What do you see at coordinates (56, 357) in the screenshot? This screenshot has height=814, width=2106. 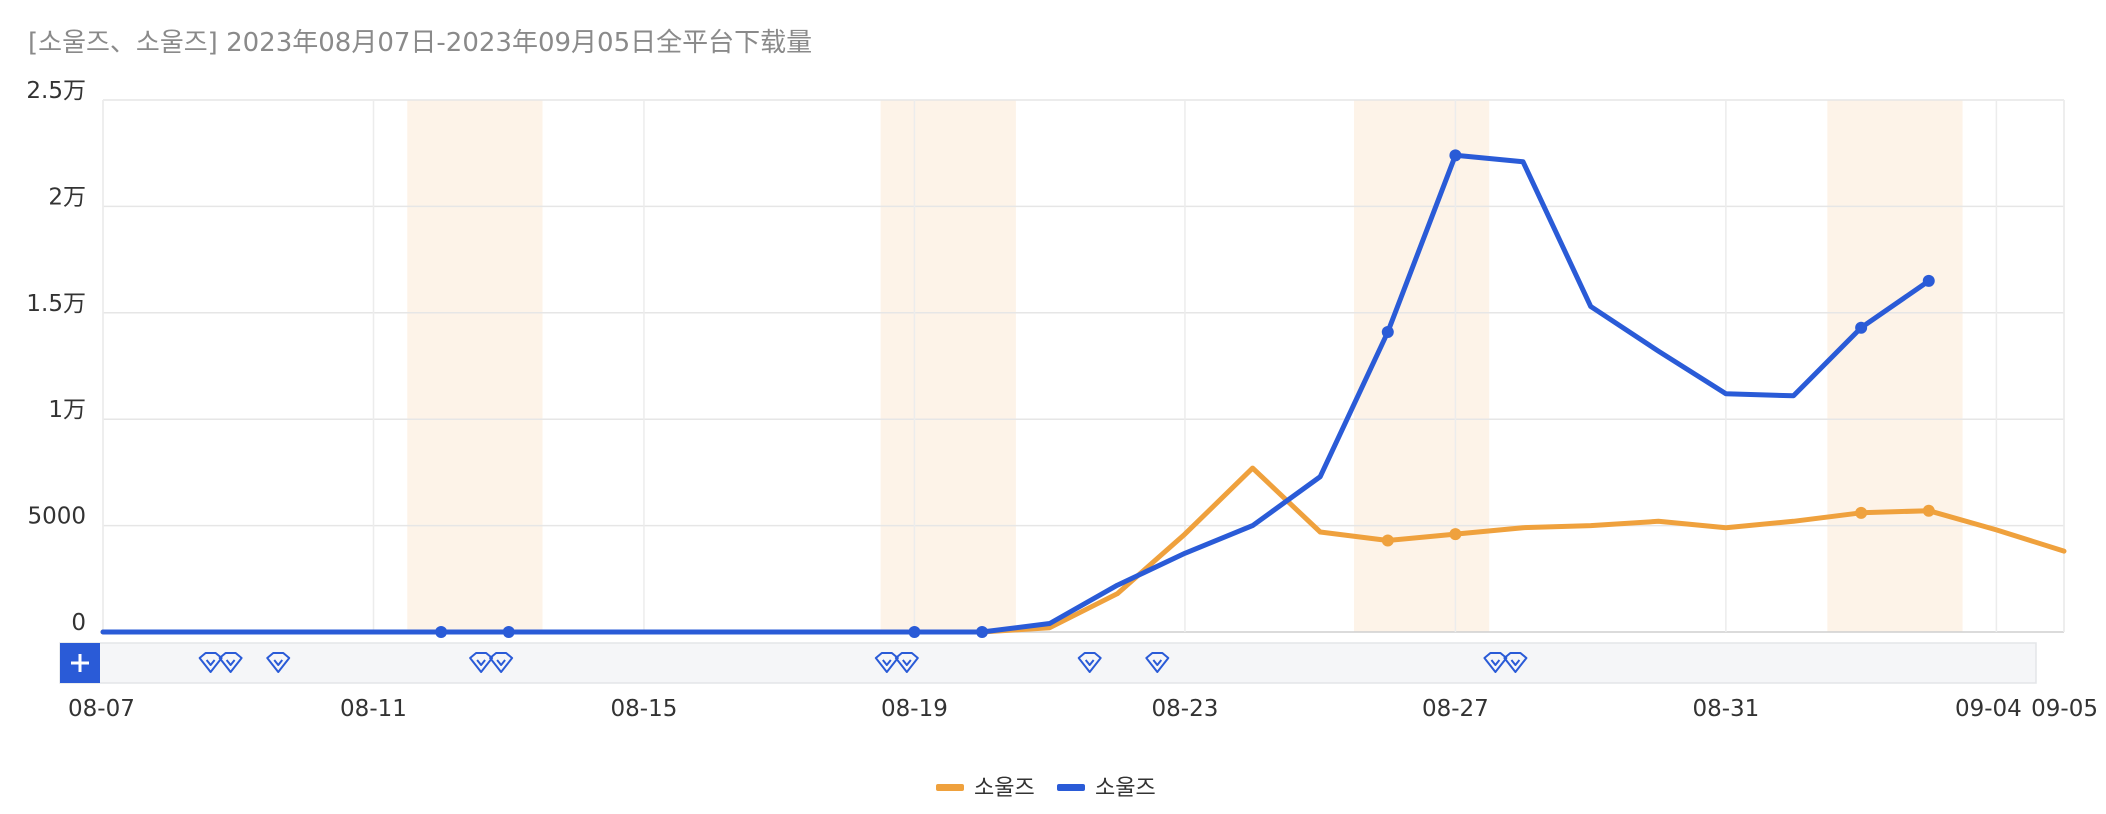 I see `y-axis-ticks: 0 5000 1万 1.5万 2万 2.5万` at bounding box center [56, 357].